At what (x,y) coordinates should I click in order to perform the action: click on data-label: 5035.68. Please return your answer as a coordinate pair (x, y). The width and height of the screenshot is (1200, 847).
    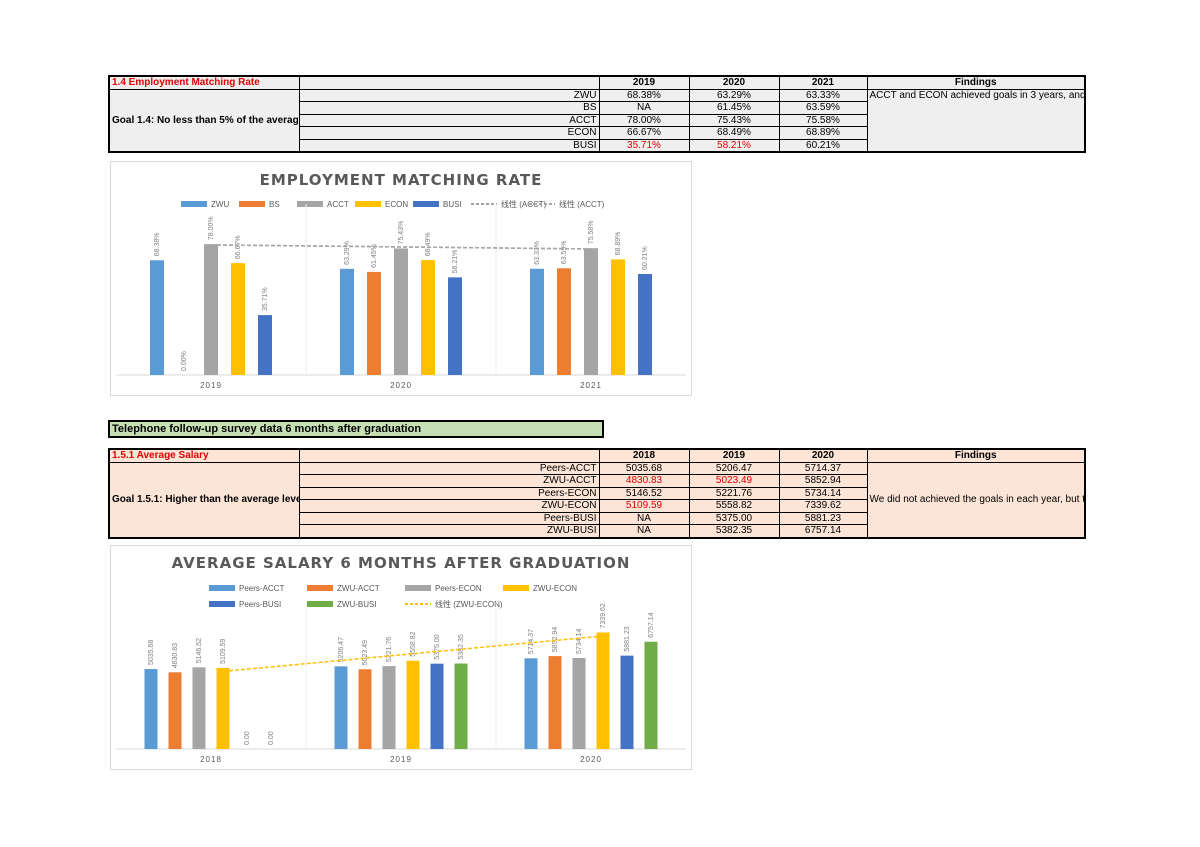
    Looking at the image, I should click on (151, 652).